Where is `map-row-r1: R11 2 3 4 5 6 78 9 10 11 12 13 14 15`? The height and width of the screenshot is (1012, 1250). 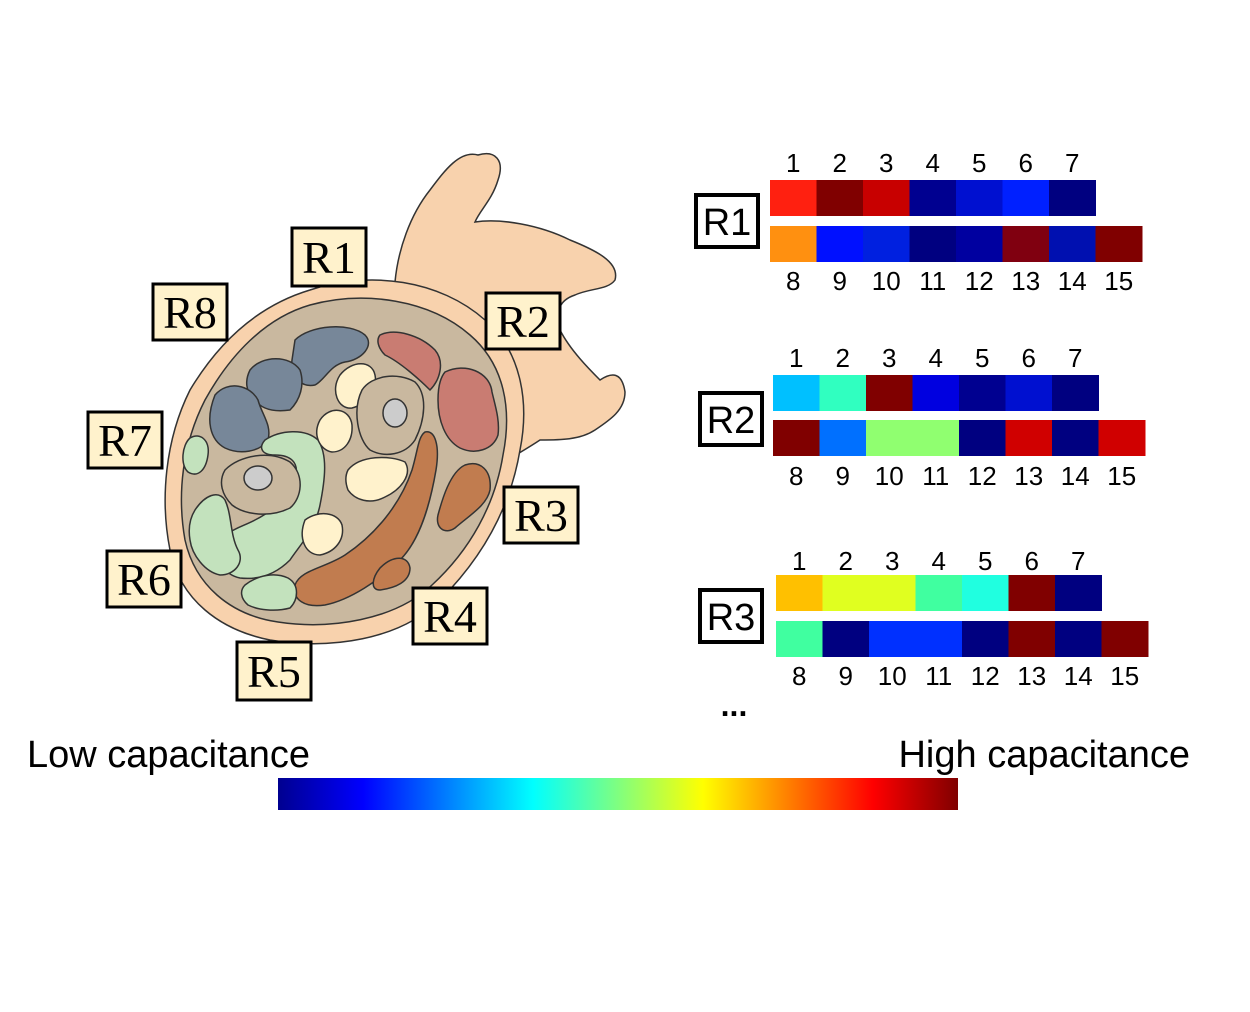 map-row-r1: R11 2 3 4 5 6 78 9 10 11 12 13 14 15 is located at coordinates (918, 222).